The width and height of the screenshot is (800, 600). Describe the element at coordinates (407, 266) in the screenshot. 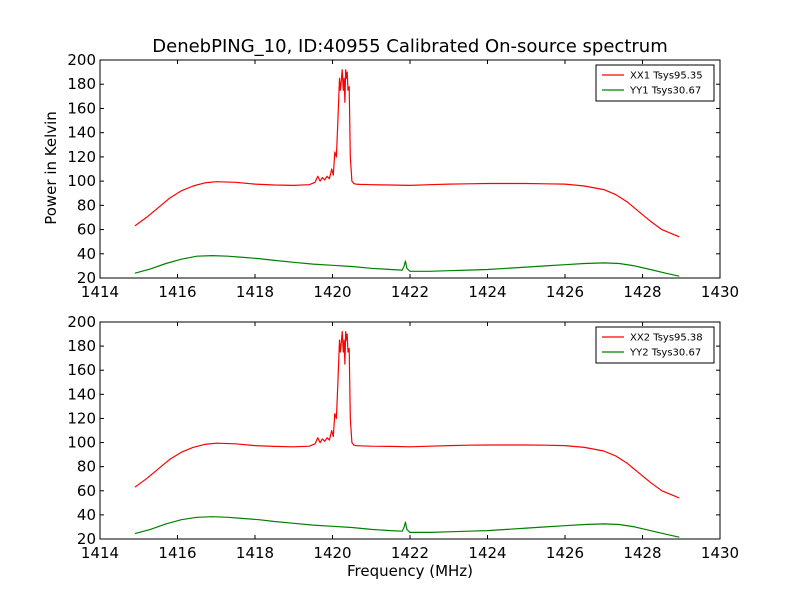

I see `series-line-yy1` at that location.